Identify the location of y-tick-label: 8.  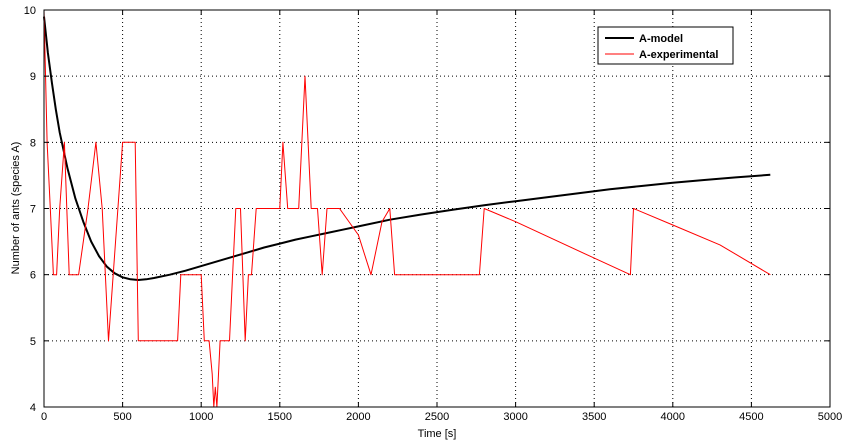
(33, 143).